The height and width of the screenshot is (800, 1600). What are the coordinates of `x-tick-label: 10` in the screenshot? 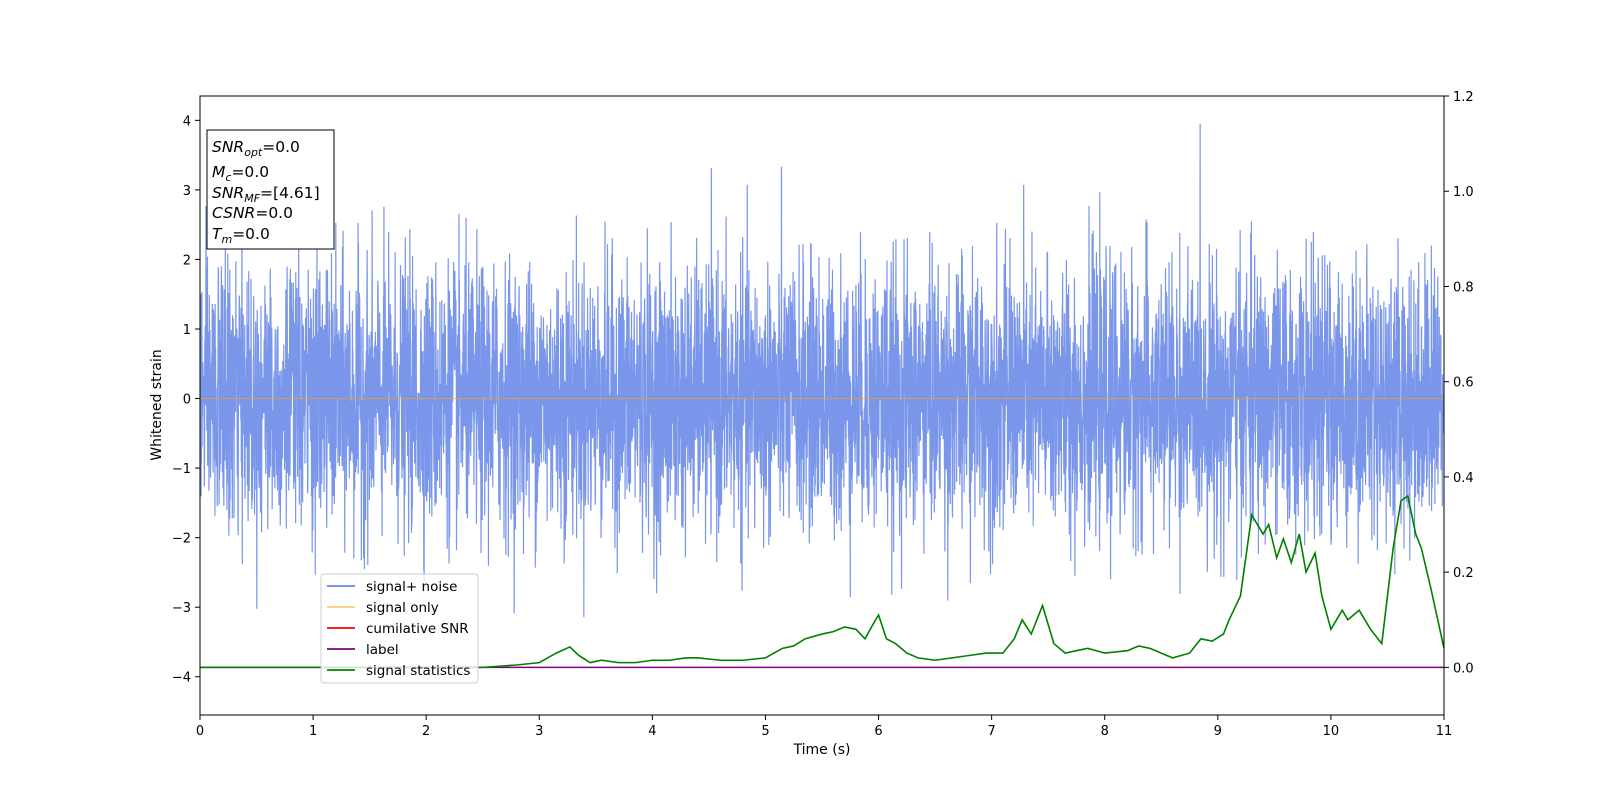 It's located at (1331, 731).